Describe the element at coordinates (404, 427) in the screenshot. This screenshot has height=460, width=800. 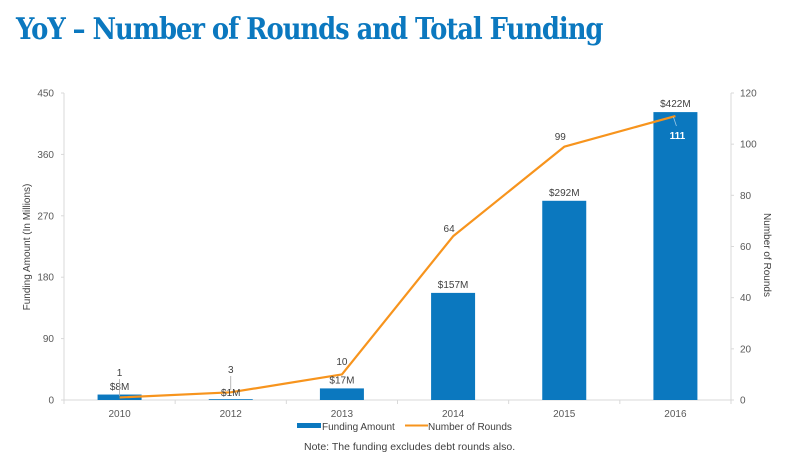
I see `legend: Funding Amount Number of Rounds` at that location.